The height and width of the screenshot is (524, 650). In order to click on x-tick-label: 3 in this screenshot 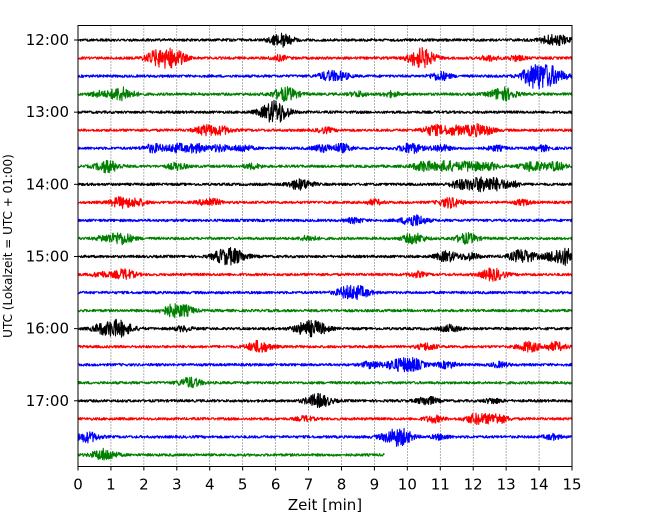, I will do `click(177, 485)`.